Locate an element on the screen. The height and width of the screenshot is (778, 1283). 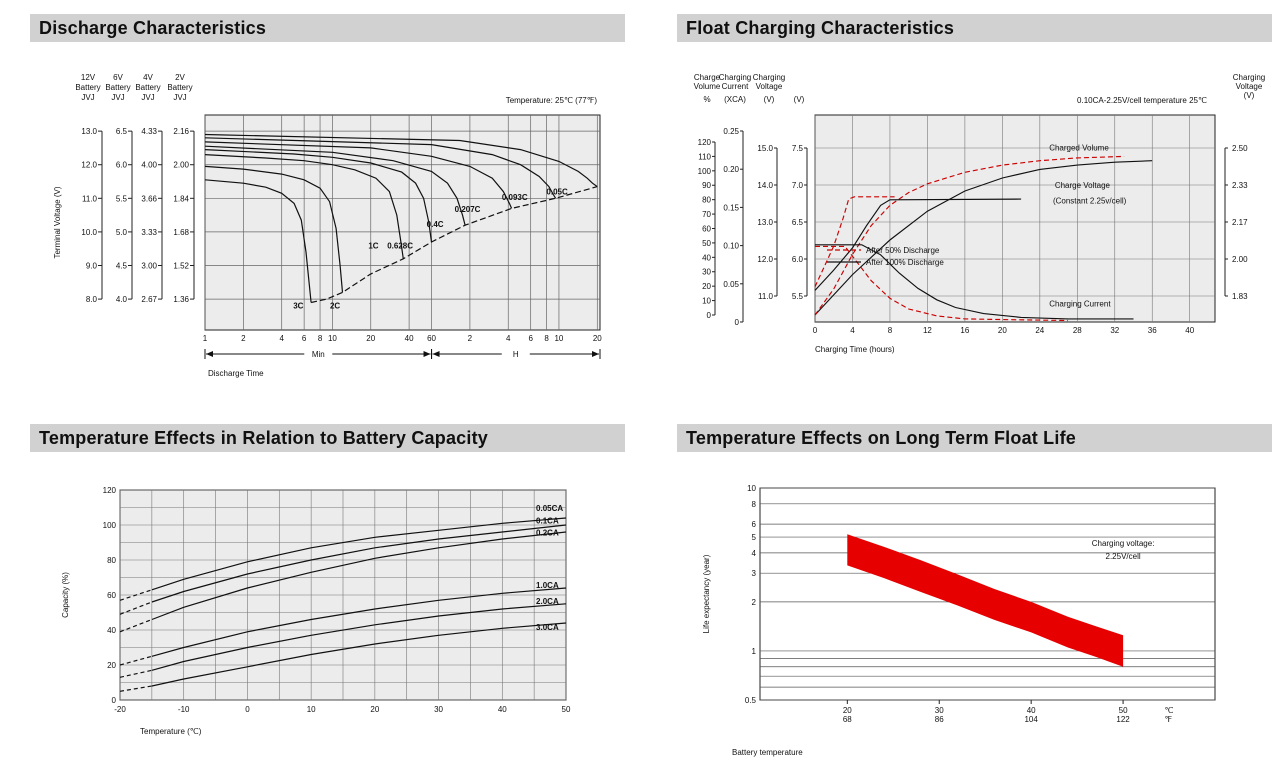
svg-text: 4.00 is located at coordinates (149, 165).